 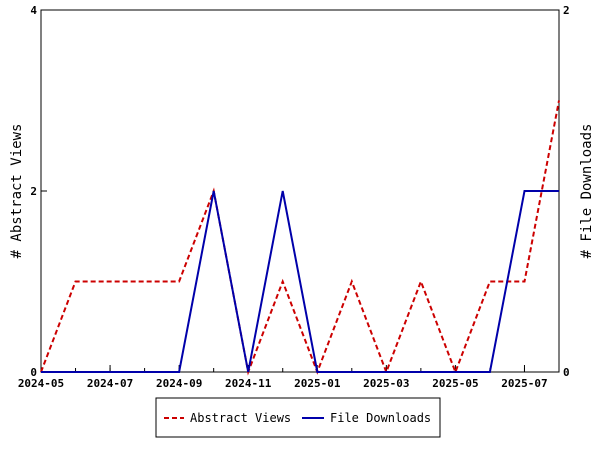 What do you see at coordinates (386, 383) in the screenshot?
I see `x-tick-label: 2025-03` at bounding box center [386, 383].